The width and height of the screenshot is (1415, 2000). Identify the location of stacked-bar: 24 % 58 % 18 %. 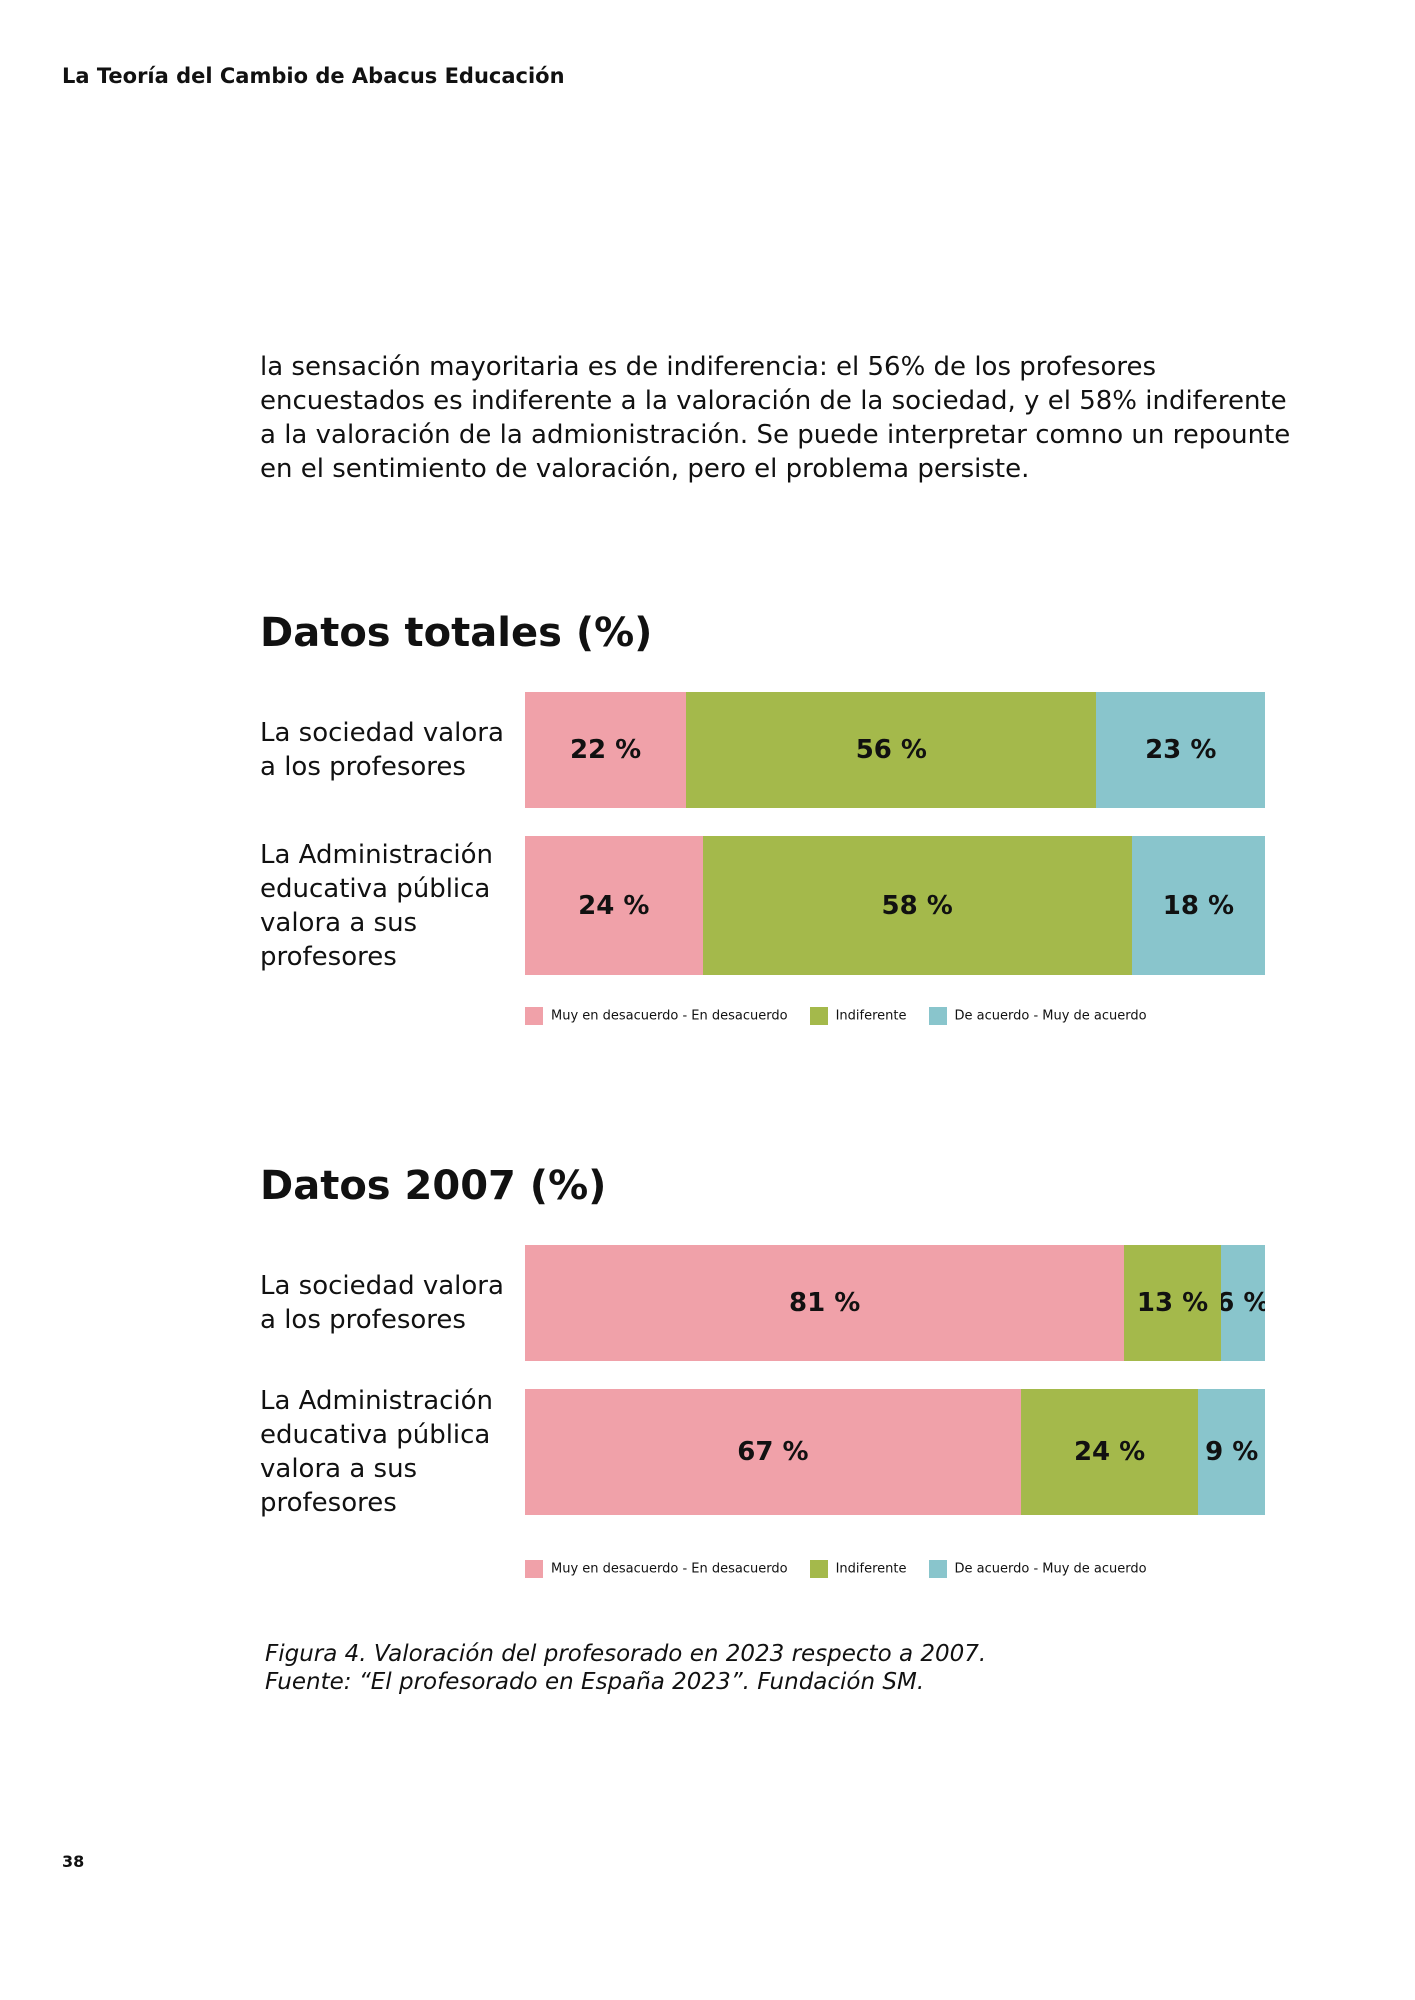
(895, 905).